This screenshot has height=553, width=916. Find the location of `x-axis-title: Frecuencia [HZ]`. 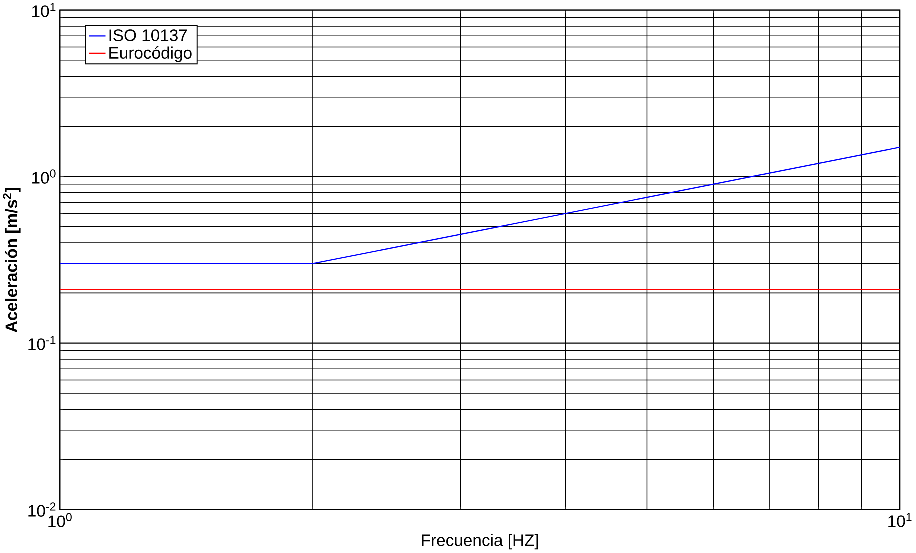

x-axis-title: Frecuencia [HZ] is located at coordinates (480, 542).